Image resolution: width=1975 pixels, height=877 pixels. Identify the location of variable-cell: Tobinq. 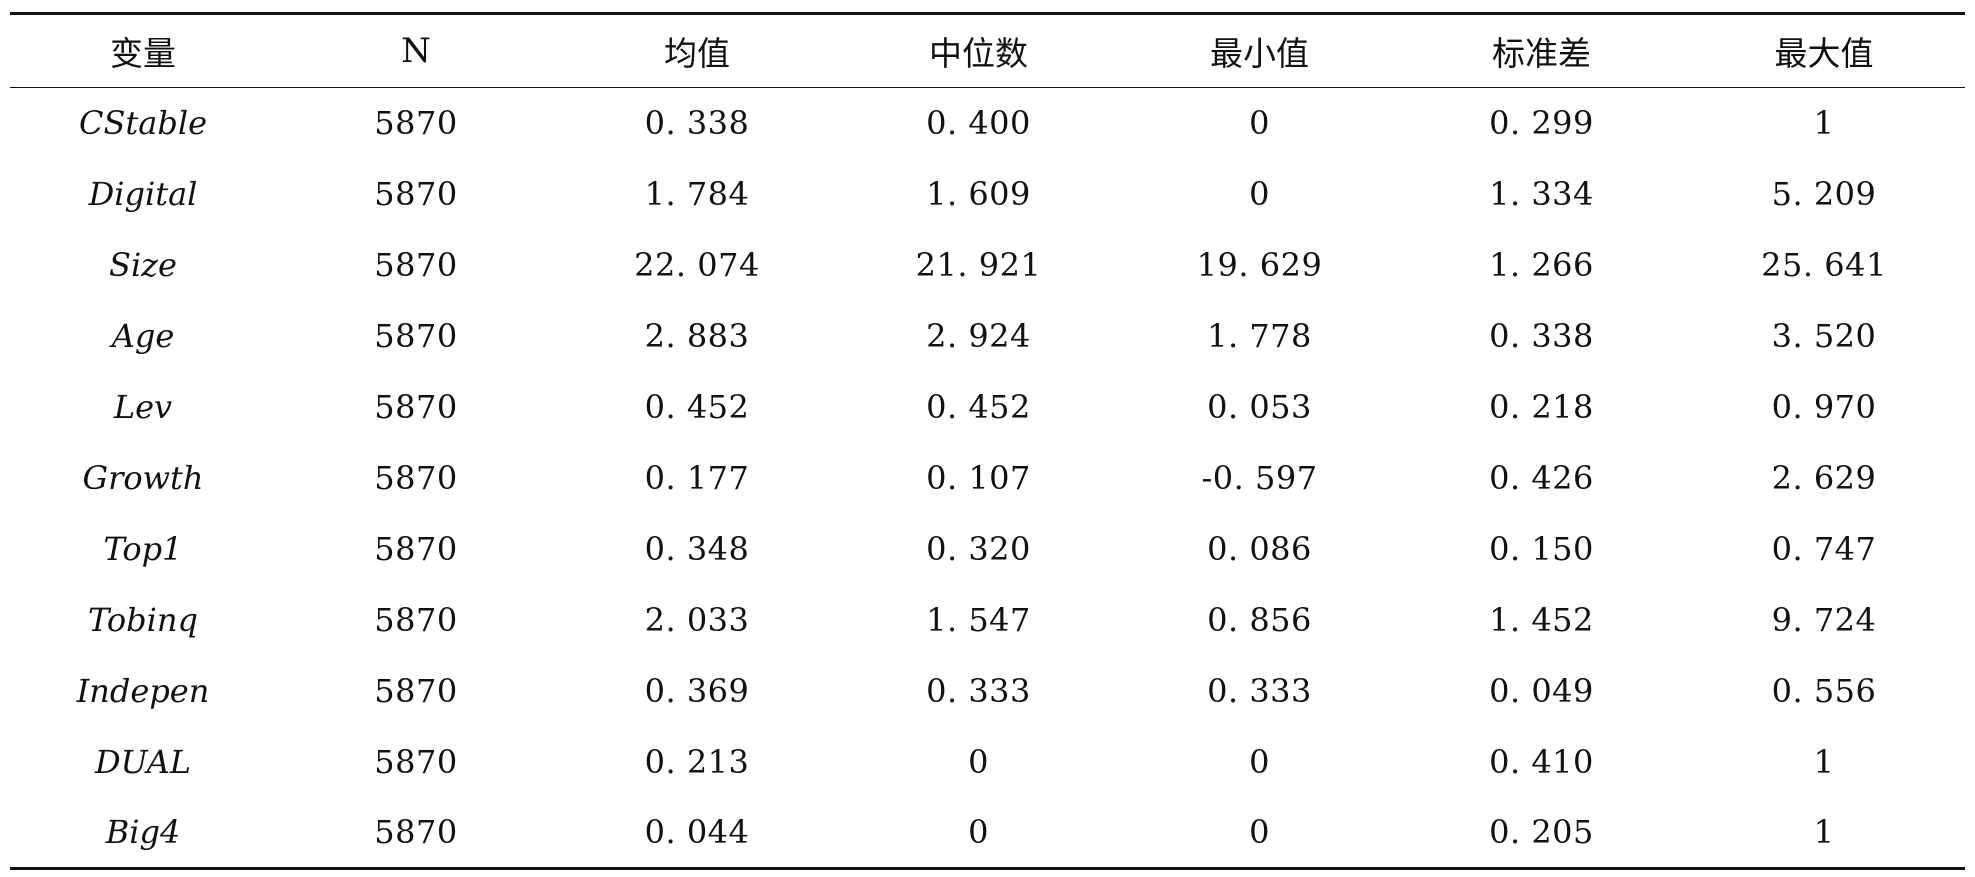
(143, 620).